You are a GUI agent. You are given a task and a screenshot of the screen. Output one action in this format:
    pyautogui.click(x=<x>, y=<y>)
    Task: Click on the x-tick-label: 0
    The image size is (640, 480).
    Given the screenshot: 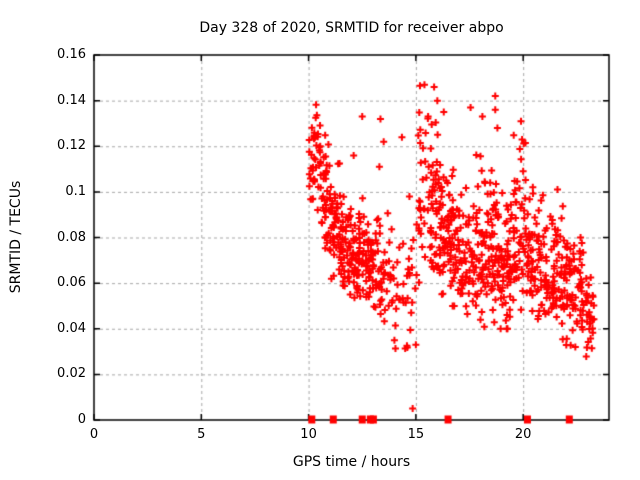 What is the action you would take?
    pyautogui.click(x=94, y=434)
    